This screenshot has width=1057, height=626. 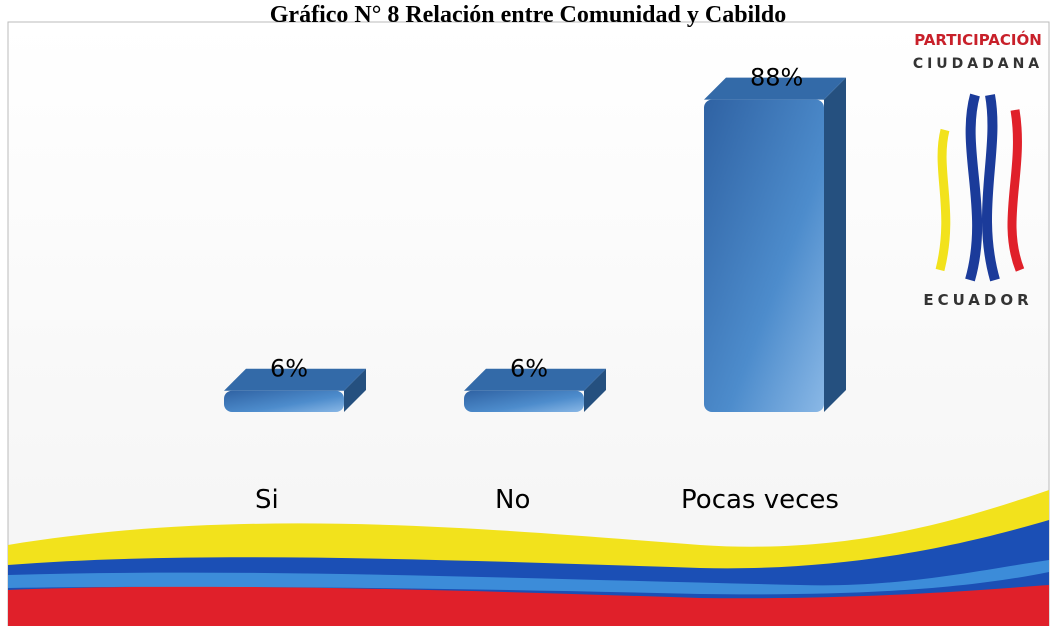 I want to click on logo-text: CIUDADANA, so click(x=978, y=64).